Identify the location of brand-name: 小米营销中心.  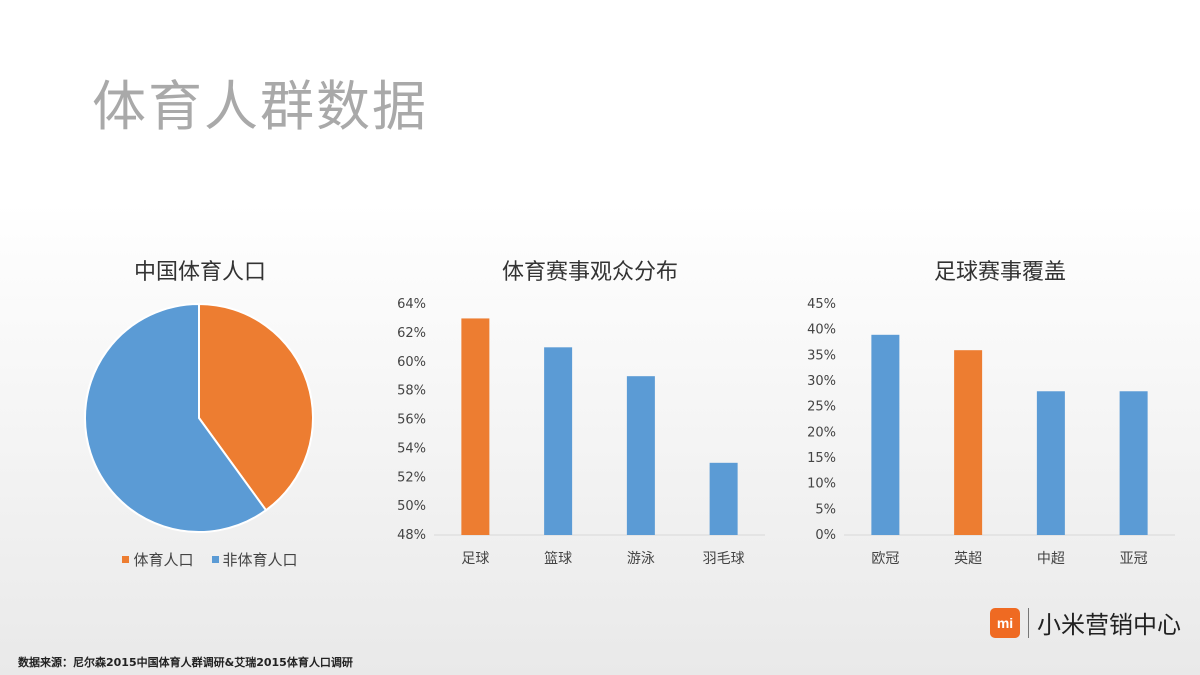
(1109, 625).